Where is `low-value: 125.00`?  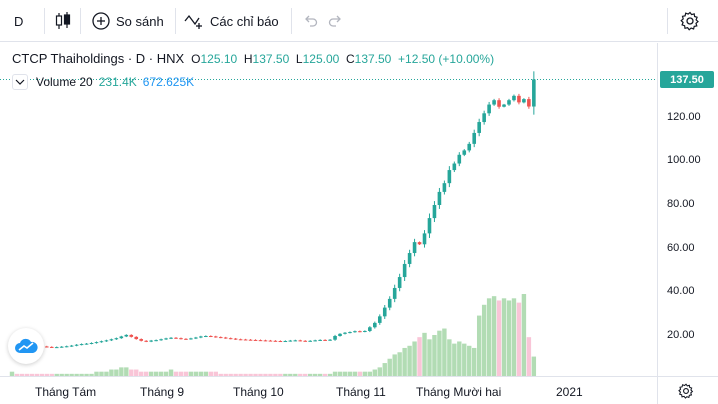 low-value: 125.00 is located at coordinates (321, 59).